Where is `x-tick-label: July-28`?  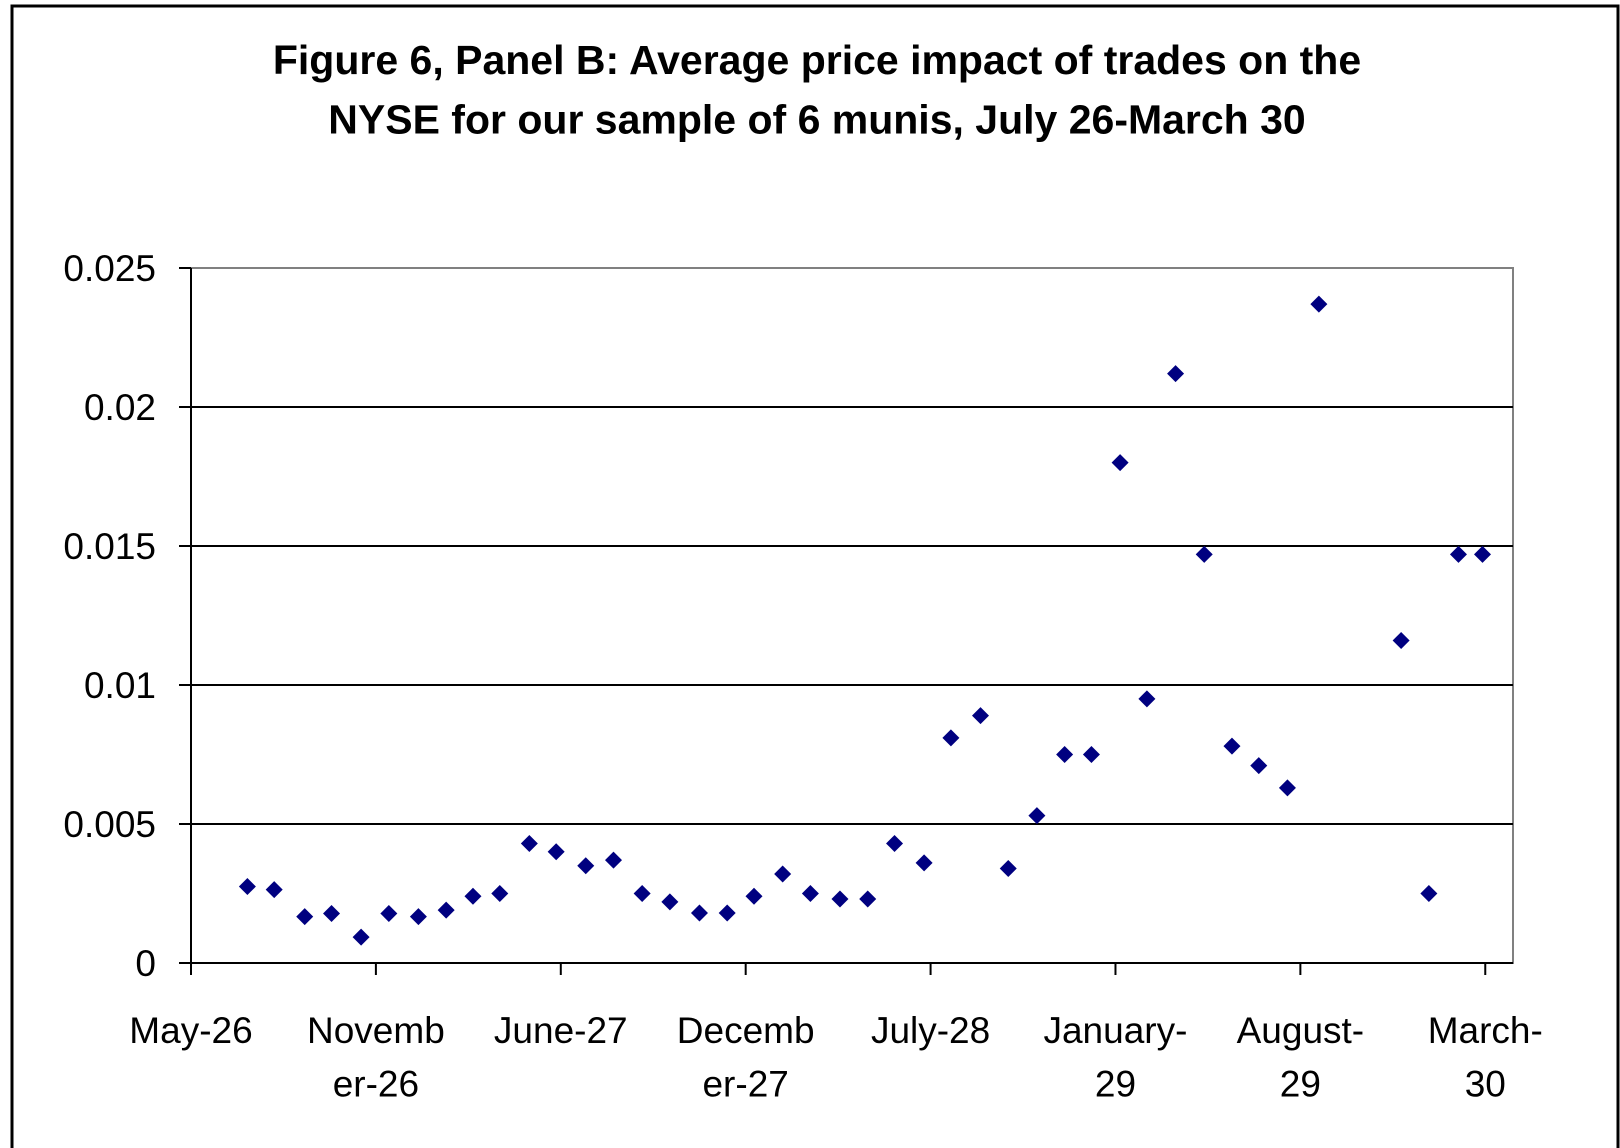 x-tick-label: July-28 is located at coordinates (930, 1030).